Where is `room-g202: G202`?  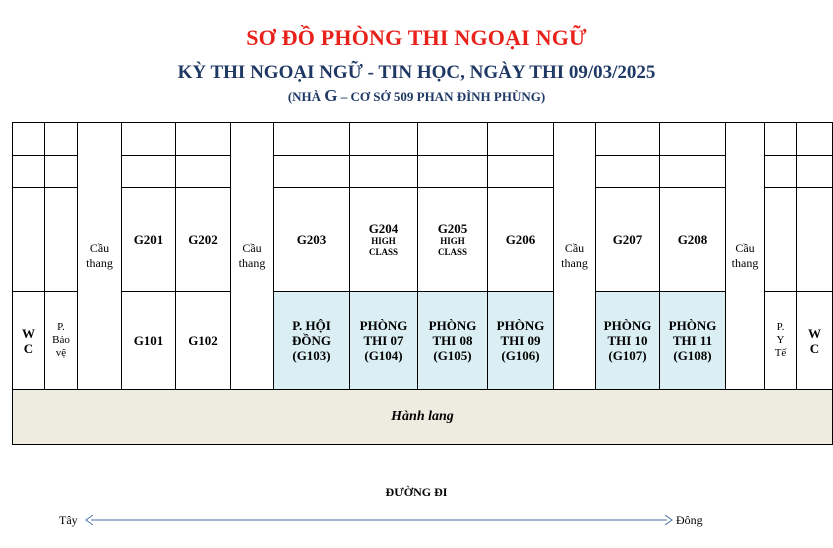
room-g202: G202 is located at coordinates (203, 239).